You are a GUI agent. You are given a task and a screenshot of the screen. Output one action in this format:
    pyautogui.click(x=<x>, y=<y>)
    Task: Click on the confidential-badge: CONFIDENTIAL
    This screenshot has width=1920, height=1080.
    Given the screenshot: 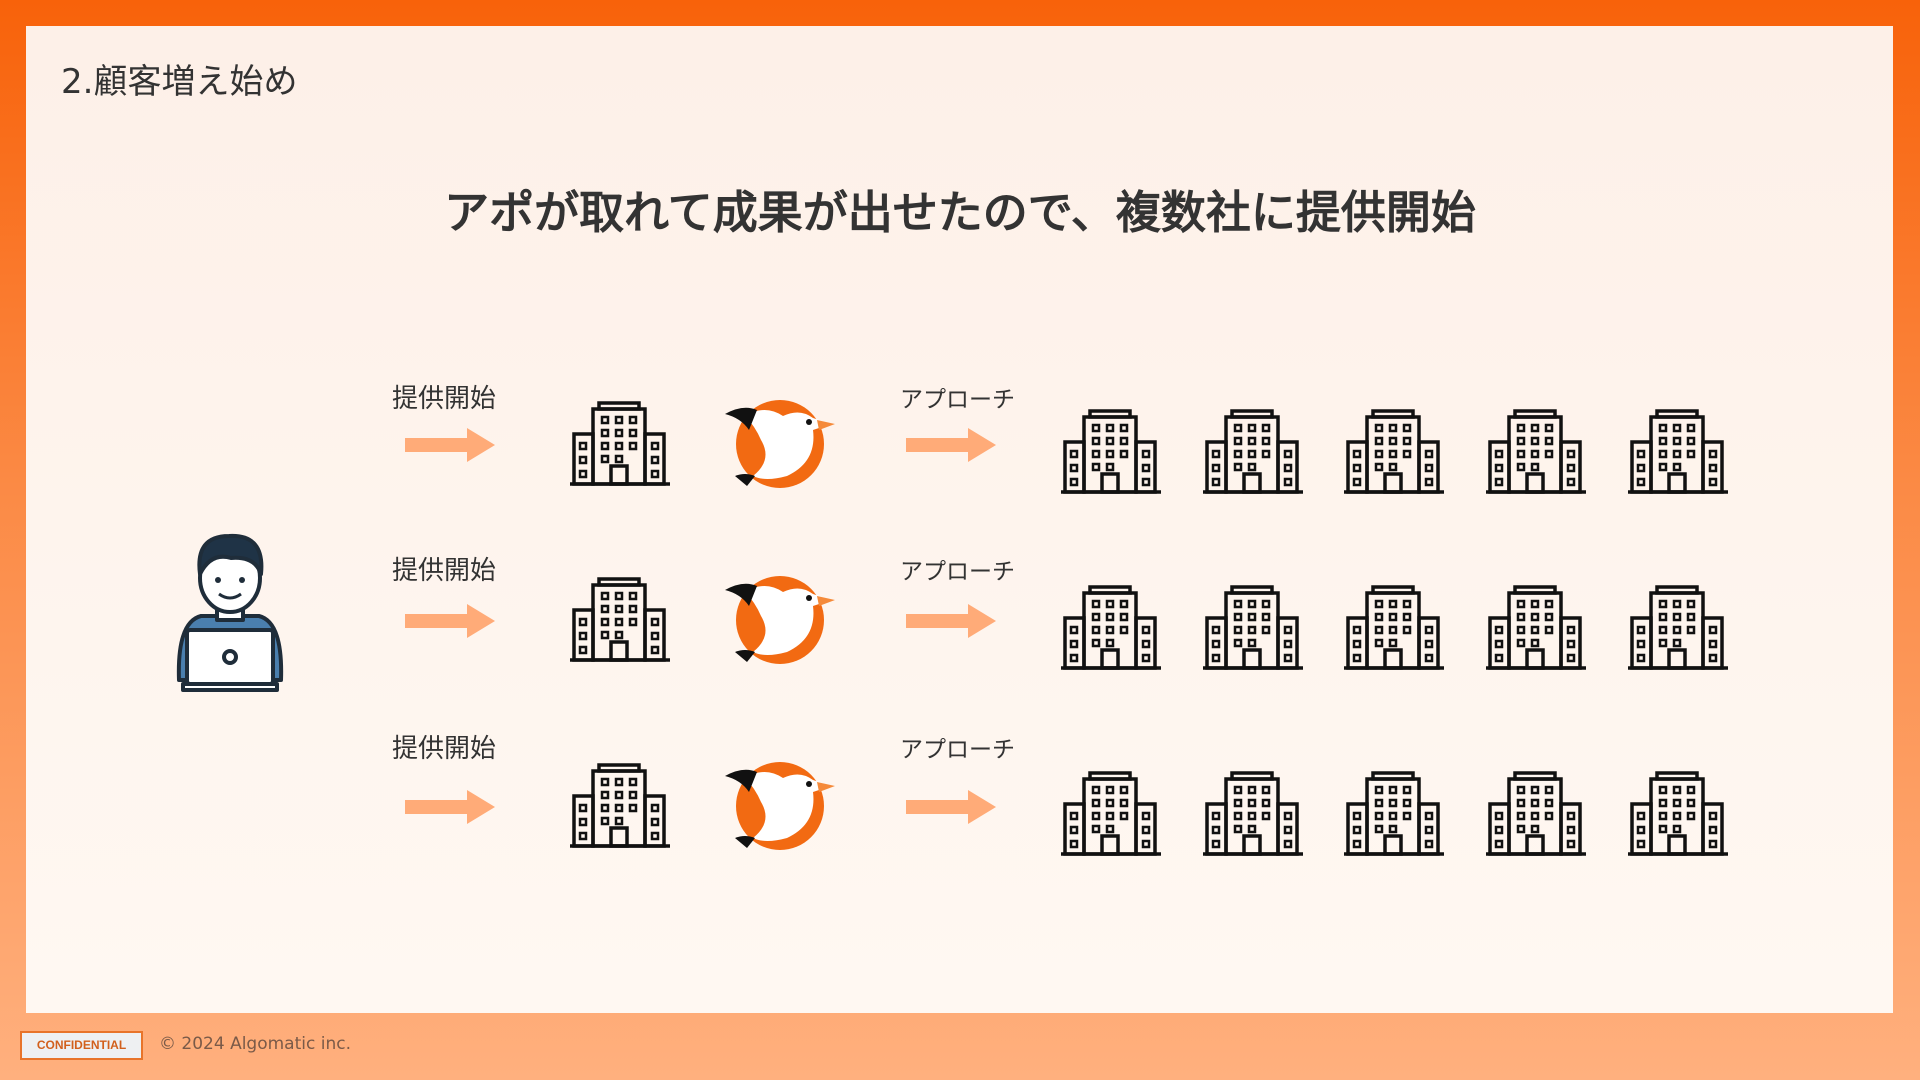 What is the action you would take?
    pyautogui.click(x=81, y=1045)
    